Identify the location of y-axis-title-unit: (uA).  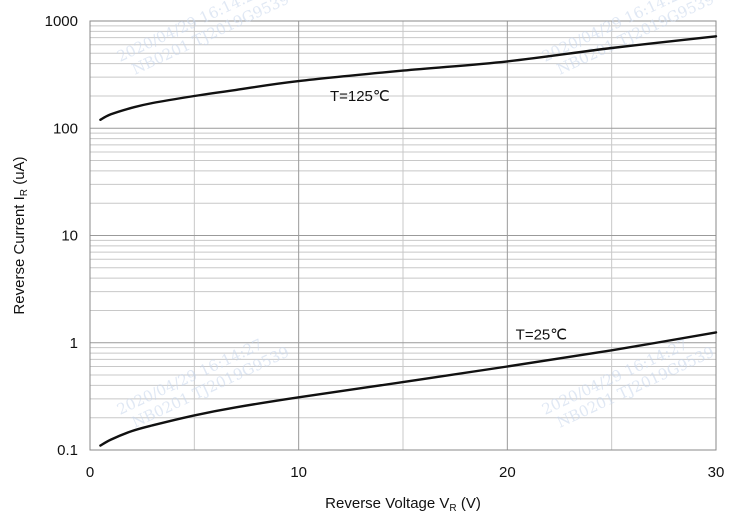
(19, 172).